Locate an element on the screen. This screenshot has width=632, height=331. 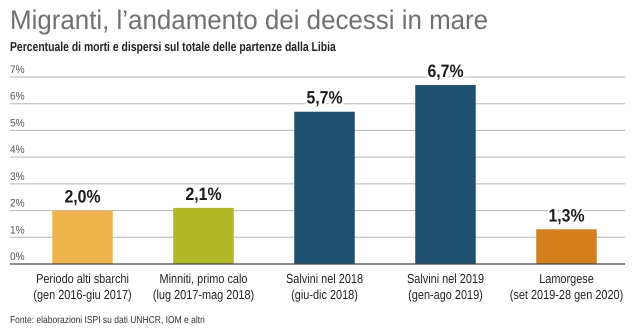
data-label: 1,3% is located at coordinates (566, 215).